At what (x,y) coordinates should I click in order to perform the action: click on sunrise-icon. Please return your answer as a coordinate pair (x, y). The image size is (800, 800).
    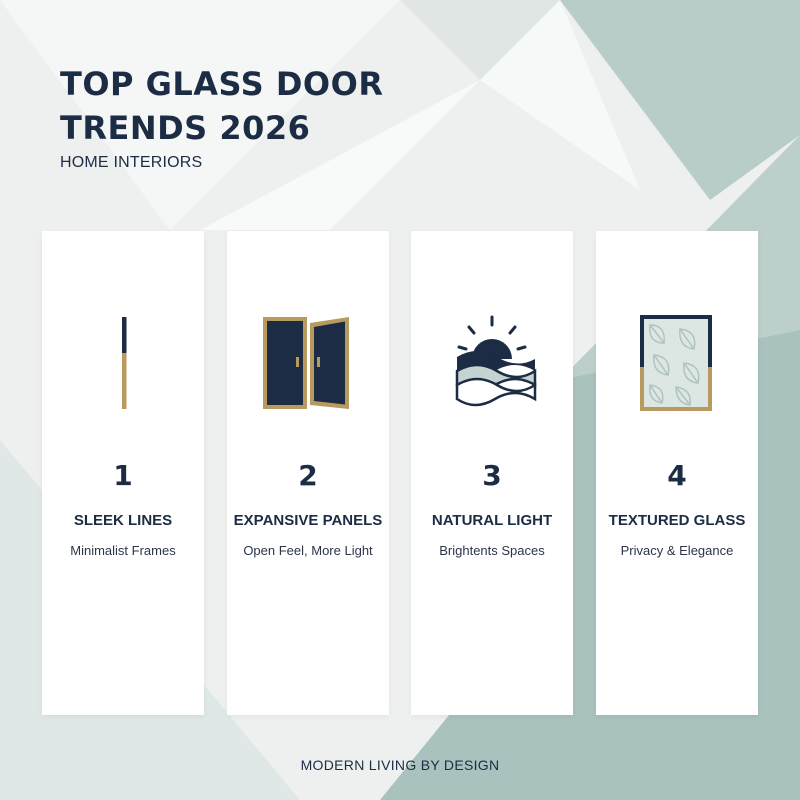
    Looking at the image, I should click on (492, 361).